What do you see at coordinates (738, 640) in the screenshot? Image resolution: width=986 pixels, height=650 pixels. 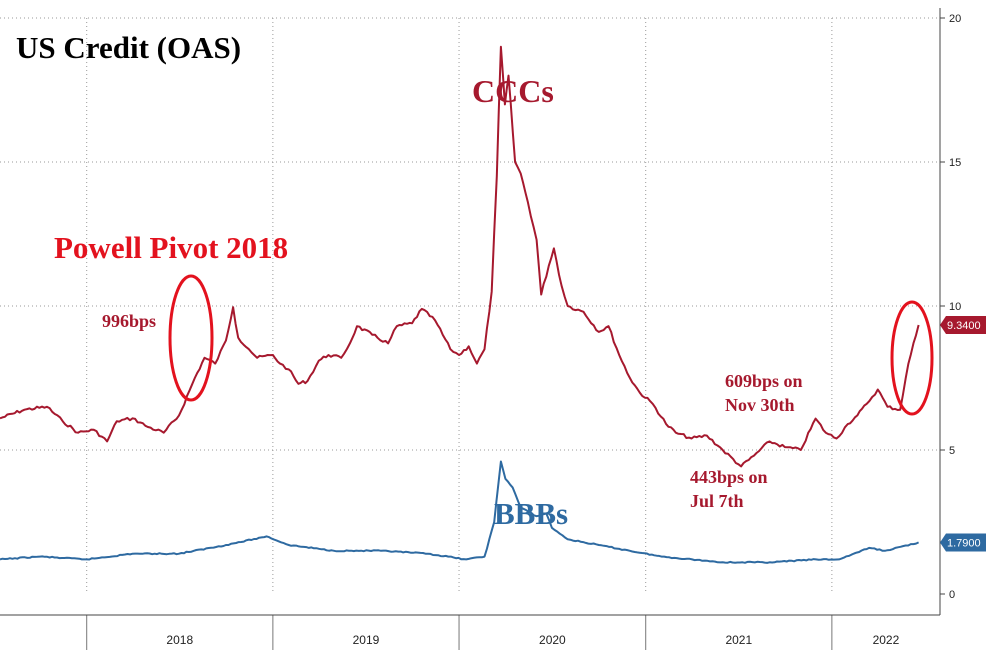 I see `x-tick-label: 2021` at bounding box center [738, 640].